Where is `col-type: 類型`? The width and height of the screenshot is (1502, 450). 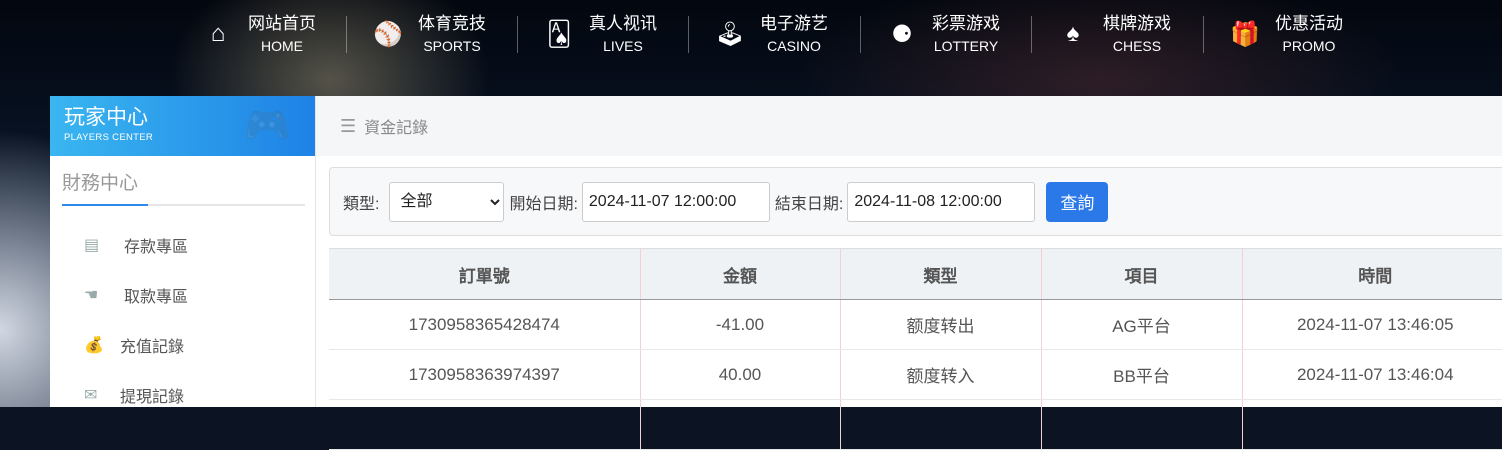 col-type: 類型 is located at coordinates (941, 274).